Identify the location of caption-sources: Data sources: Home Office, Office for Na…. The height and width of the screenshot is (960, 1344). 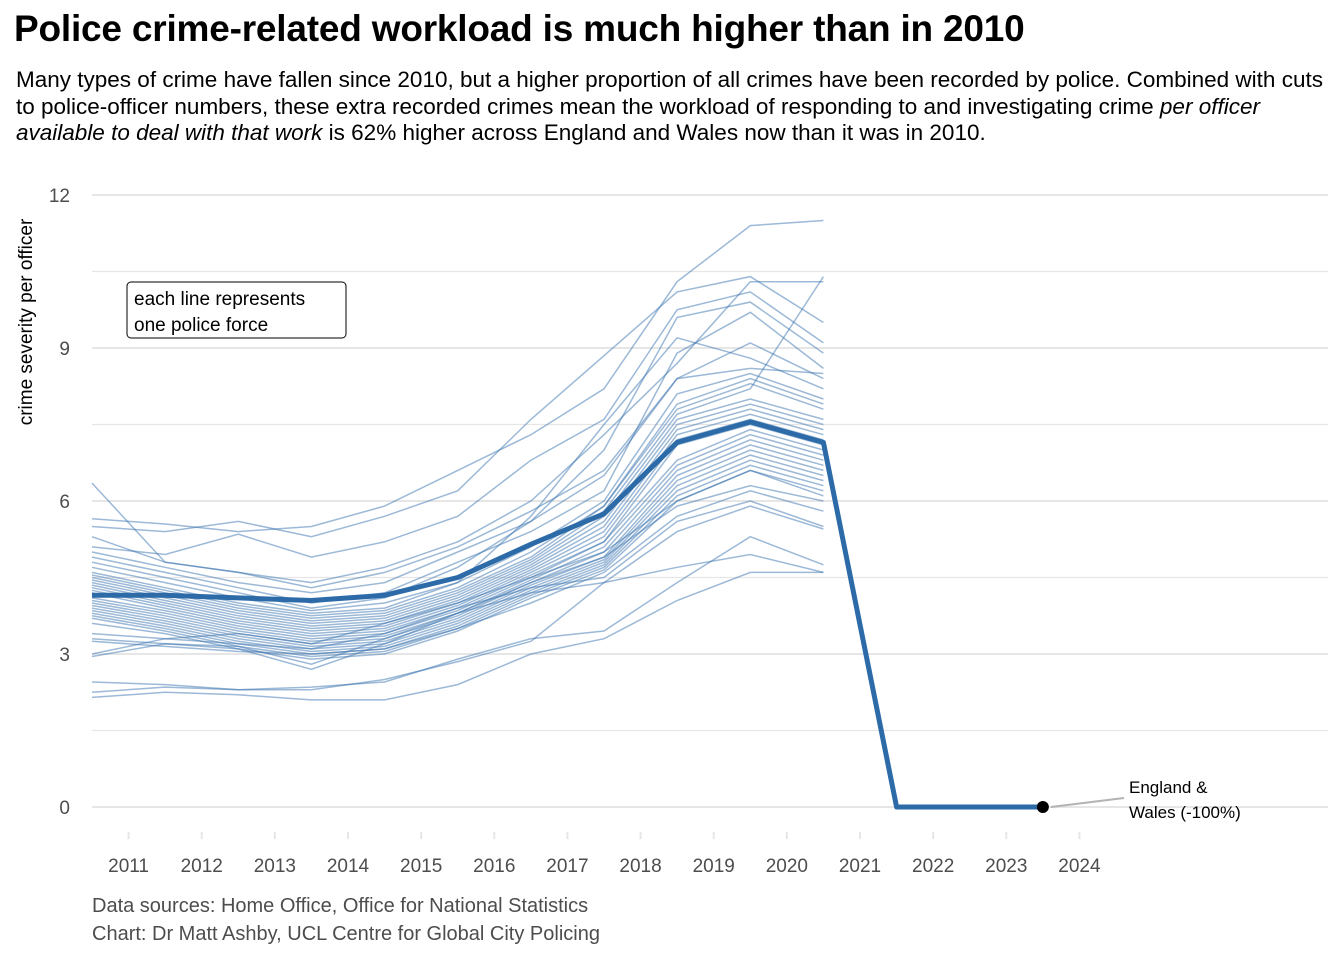
(340, 906).